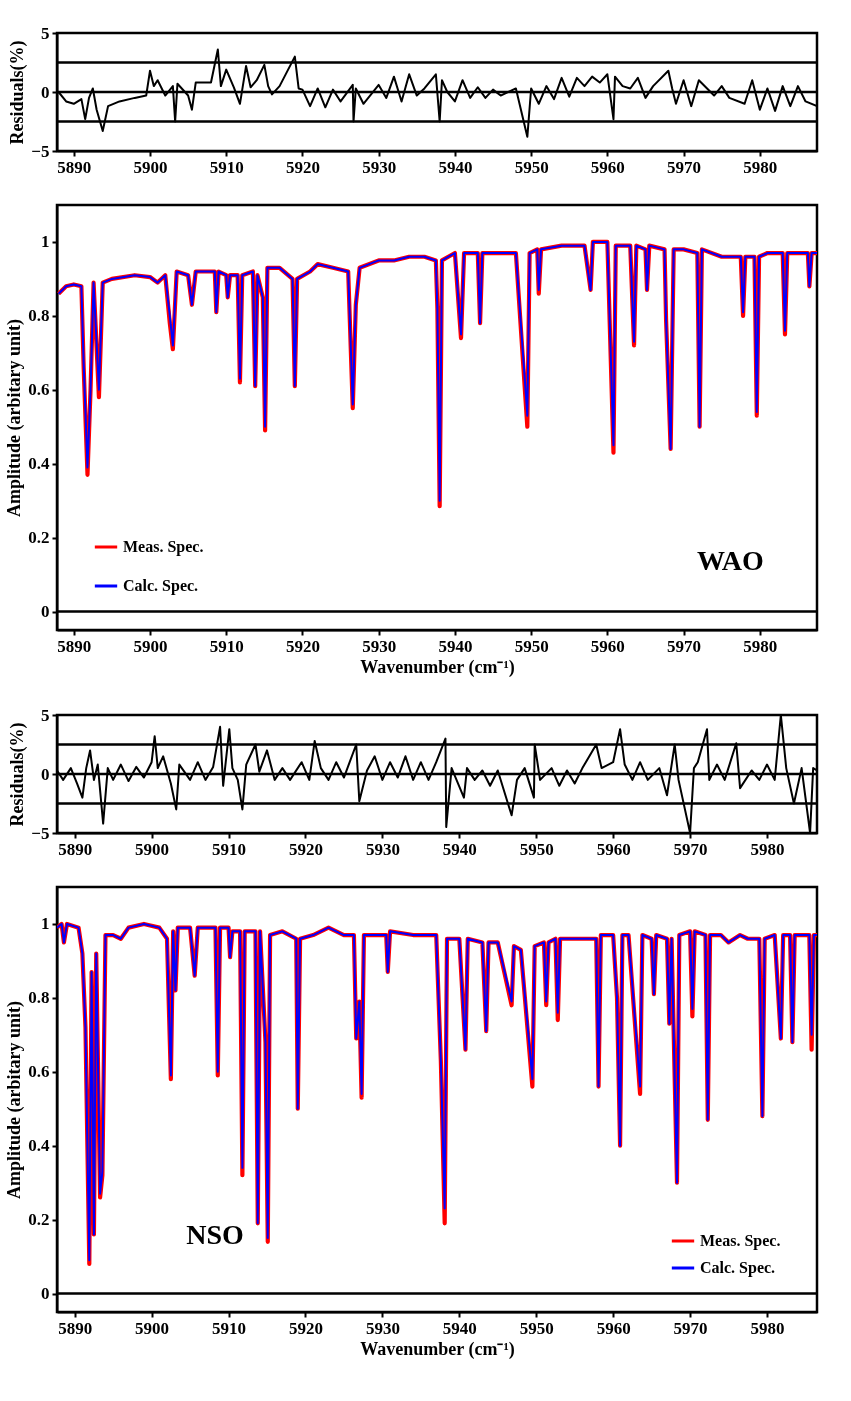  I want to click on annotation: WAO, so click(730, 560).